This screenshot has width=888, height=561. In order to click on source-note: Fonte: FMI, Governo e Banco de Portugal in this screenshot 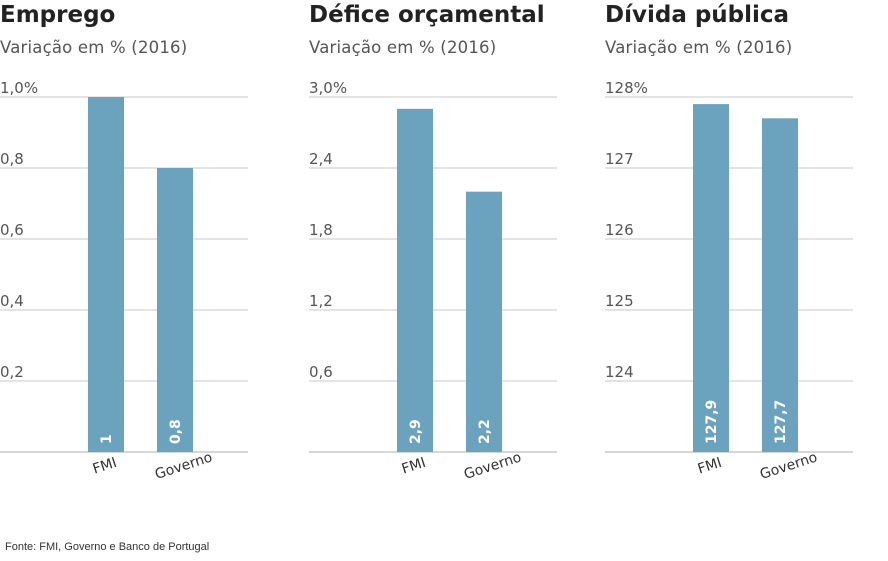, I will do `click(107, 547)`.